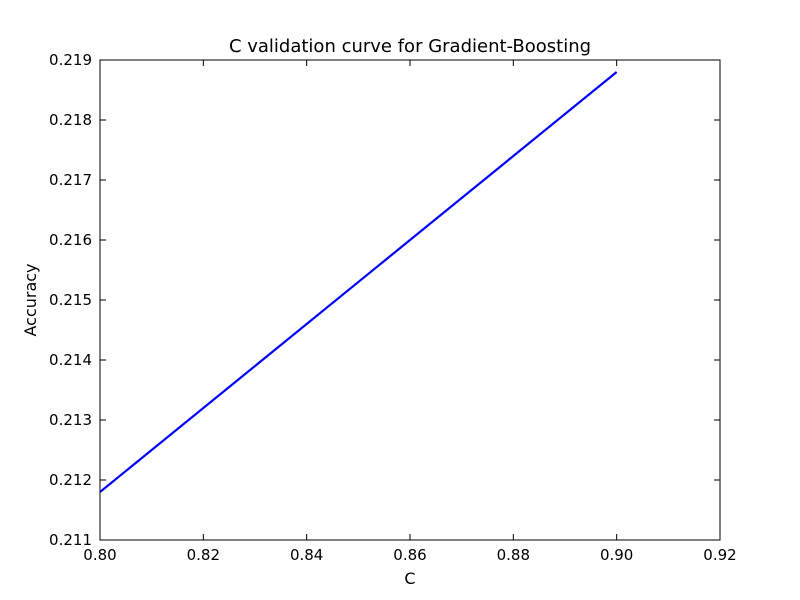 The image size is (800, 600). I want to click on y-tick-label: 0.218, so click(70, 120).